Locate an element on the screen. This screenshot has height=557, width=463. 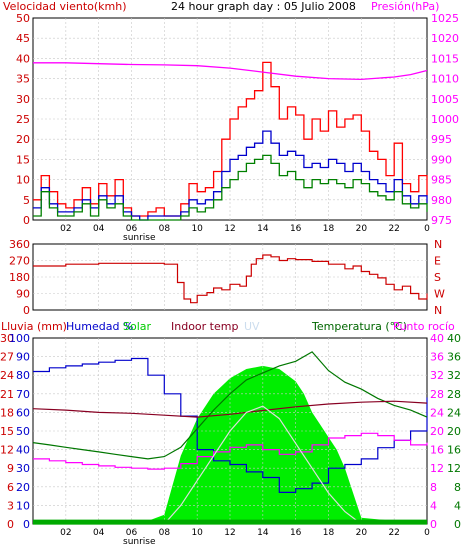
humidity-tick-label: 70 is located at coordinates (23, 394).